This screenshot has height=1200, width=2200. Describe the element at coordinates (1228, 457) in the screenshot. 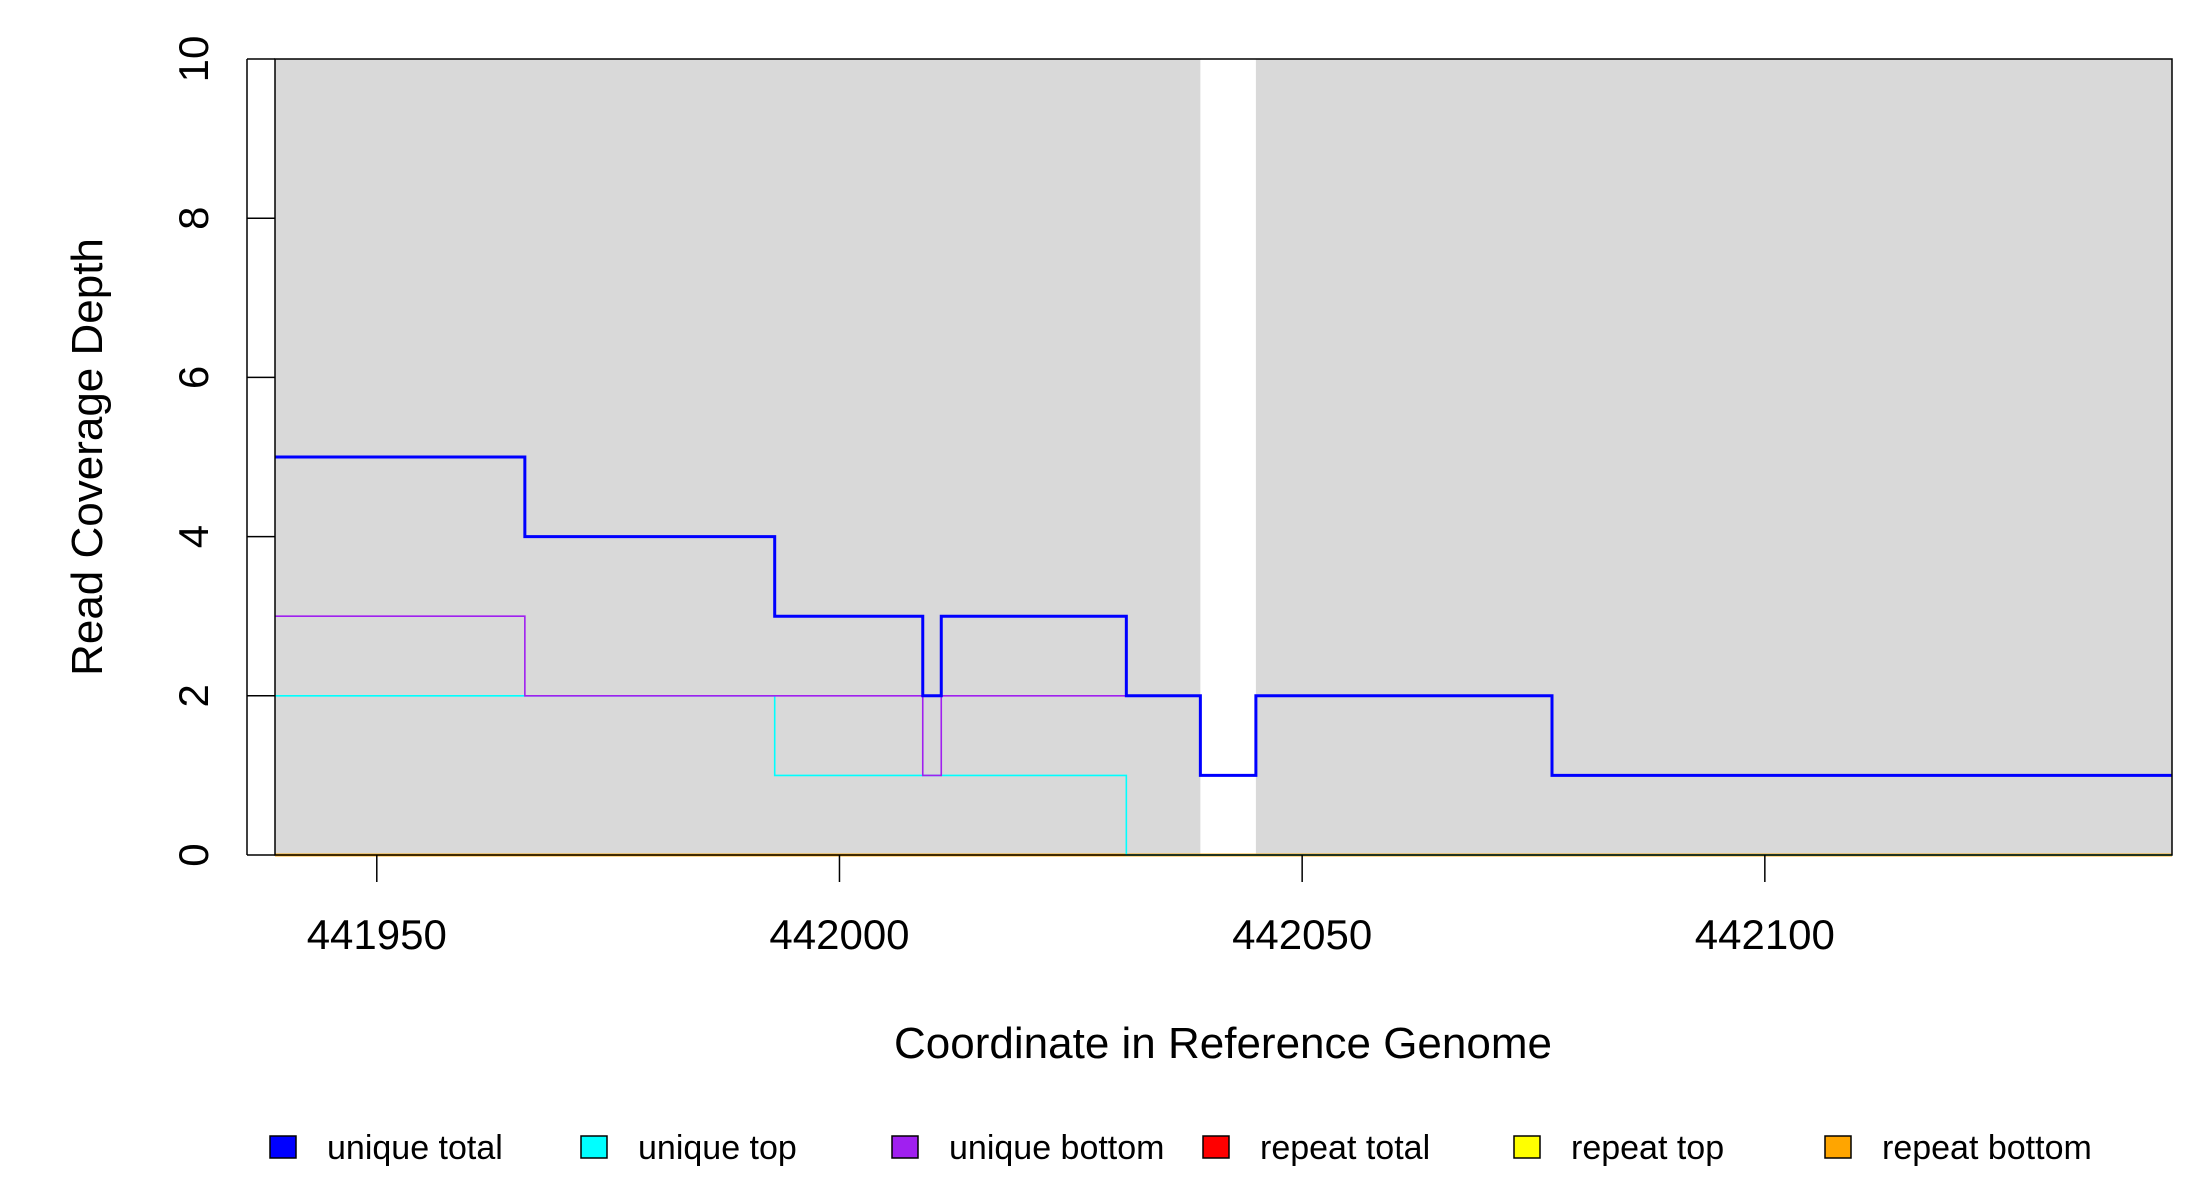

I see `gap-region` at that location.